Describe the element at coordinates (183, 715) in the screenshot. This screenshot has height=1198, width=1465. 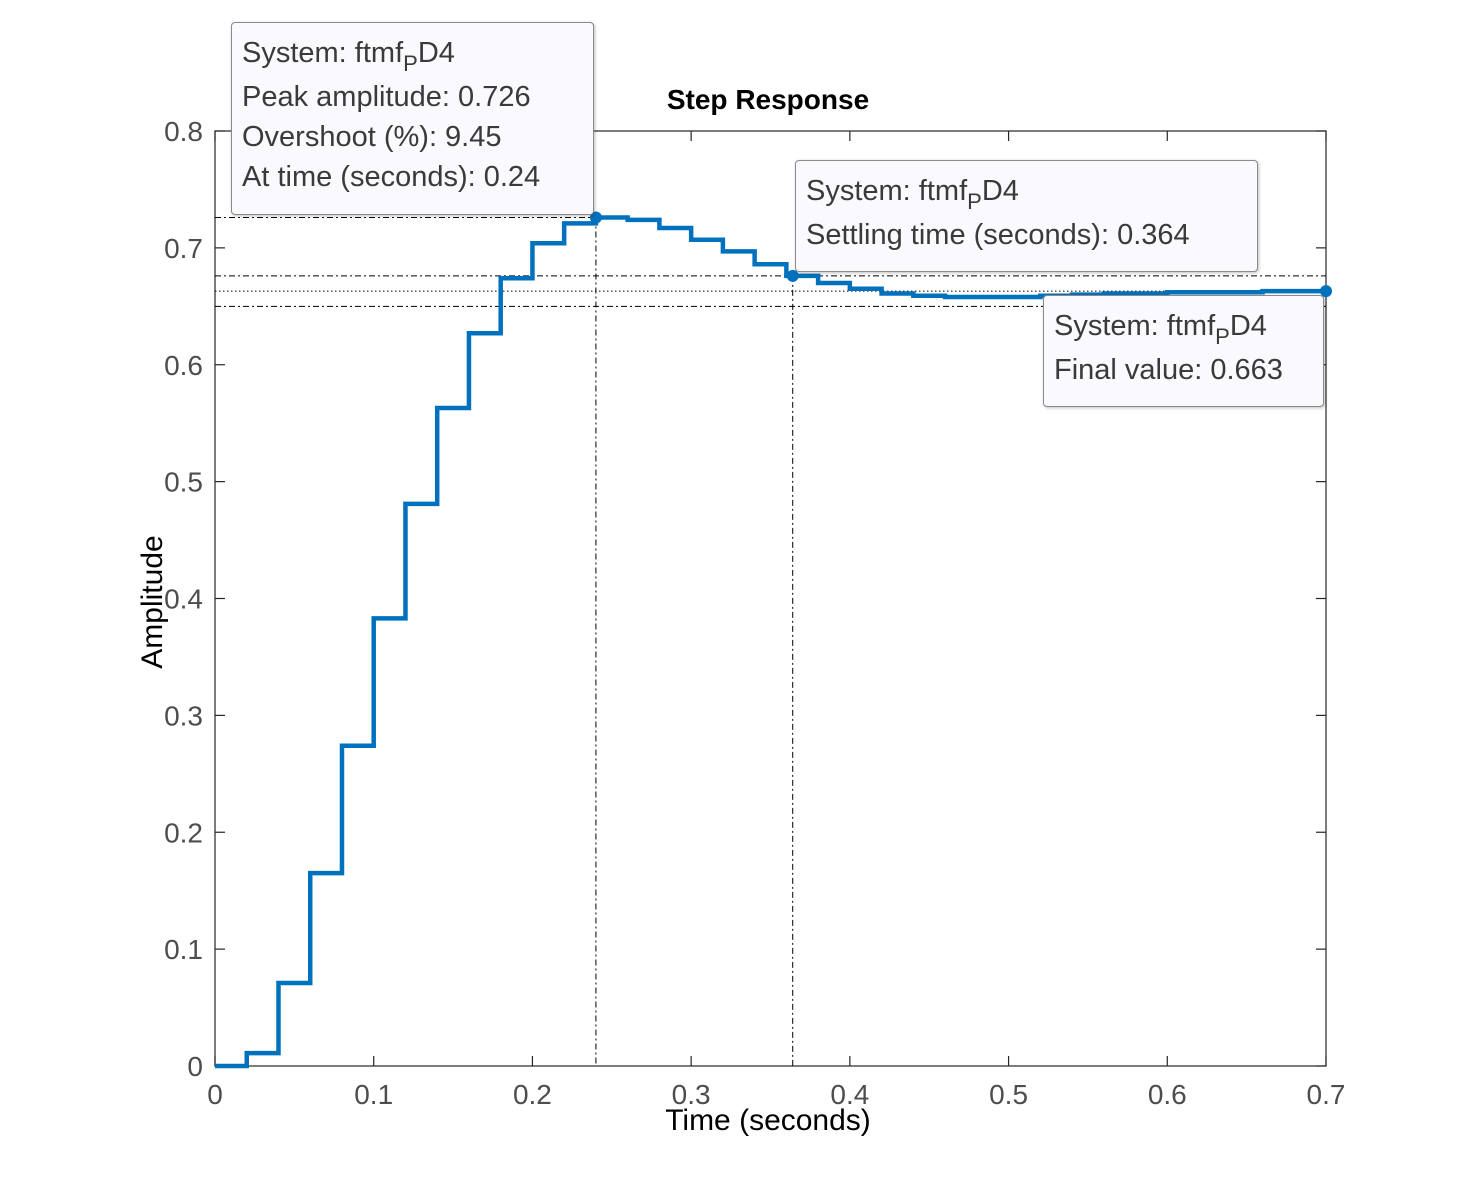
I see `y-tick-label: 0.3` at that location.